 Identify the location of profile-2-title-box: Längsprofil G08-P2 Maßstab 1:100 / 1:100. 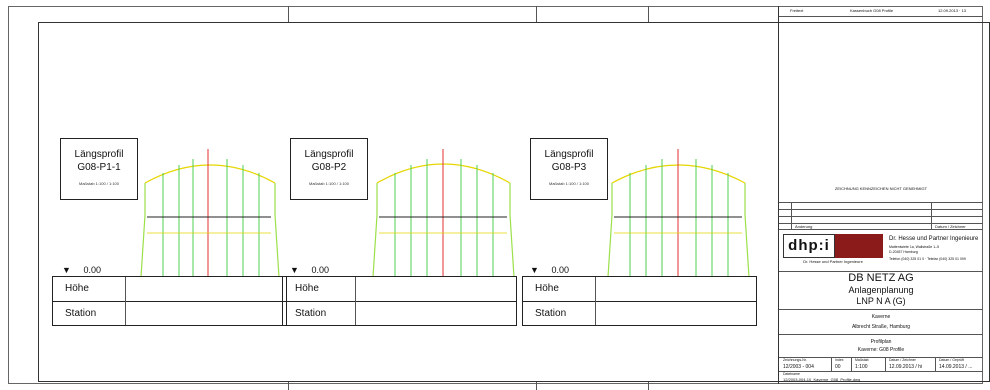
(329, 169).